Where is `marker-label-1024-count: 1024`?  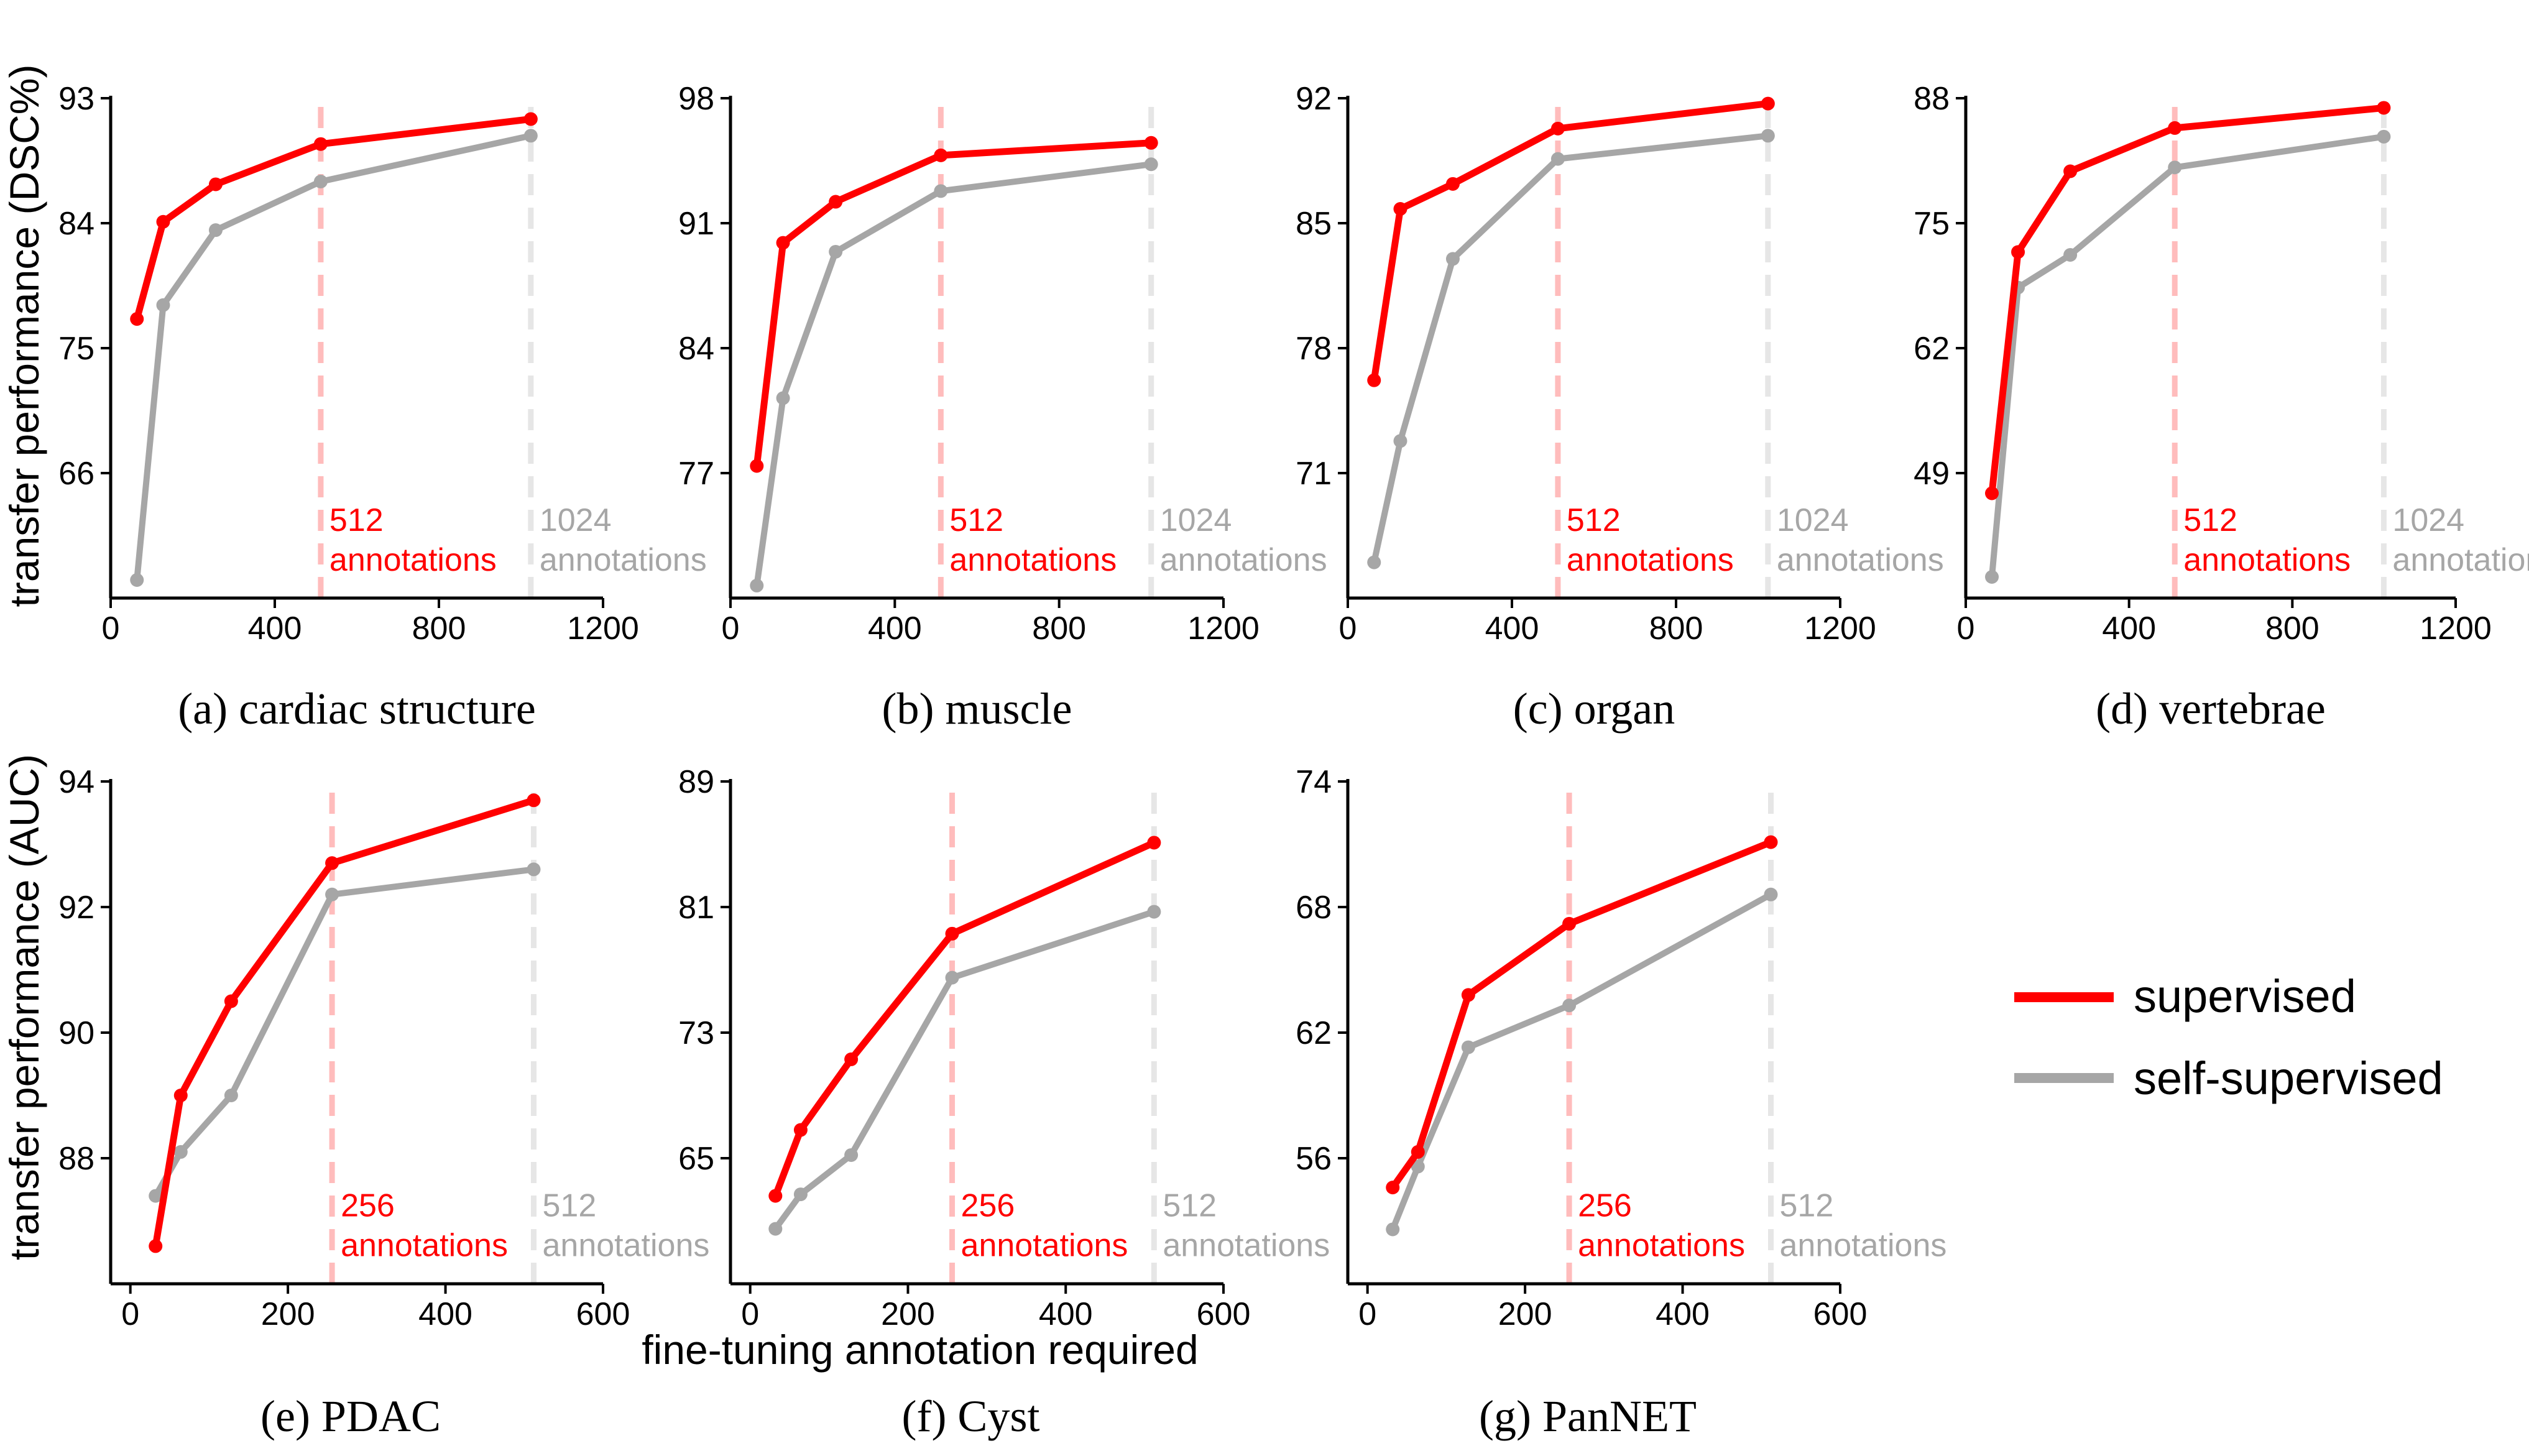
marker-label-1024-count: 1024 is located at coordinates (1813, 520).